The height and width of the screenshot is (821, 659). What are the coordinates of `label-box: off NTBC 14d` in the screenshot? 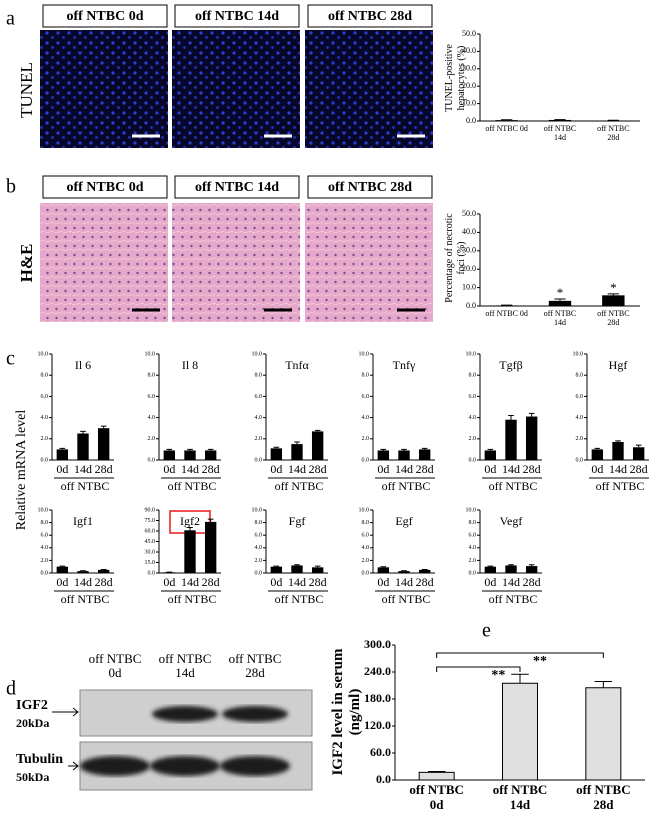 It's located at (185, 669).